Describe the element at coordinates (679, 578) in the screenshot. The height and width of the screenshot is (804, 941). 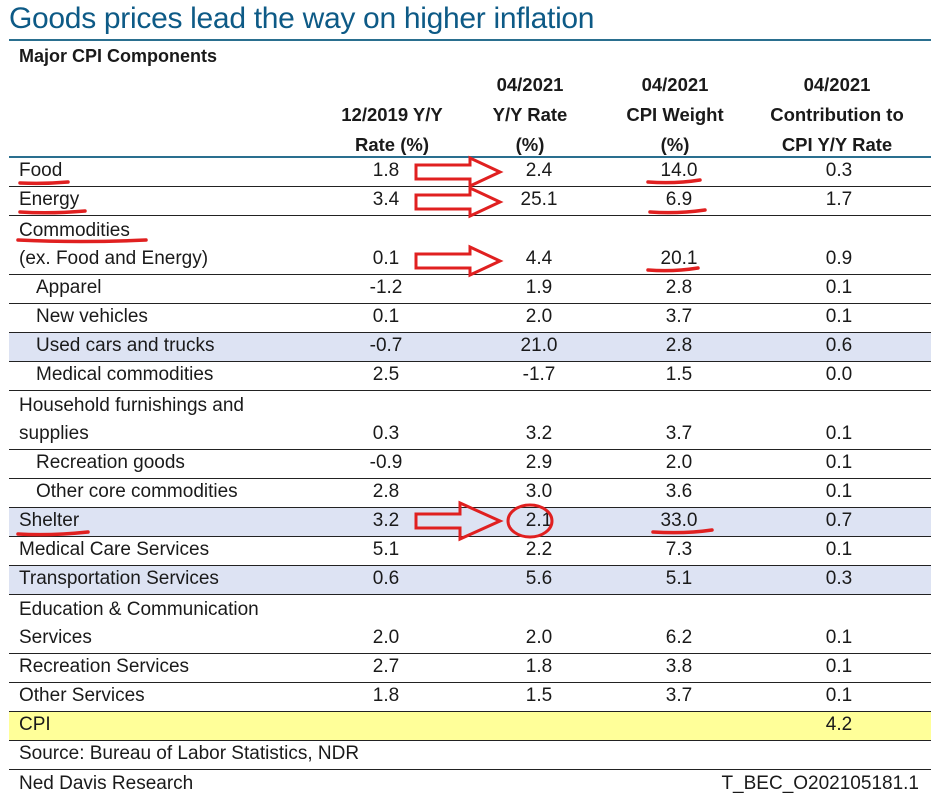
I see `cell-cpi-weight: 5.1` at that location.